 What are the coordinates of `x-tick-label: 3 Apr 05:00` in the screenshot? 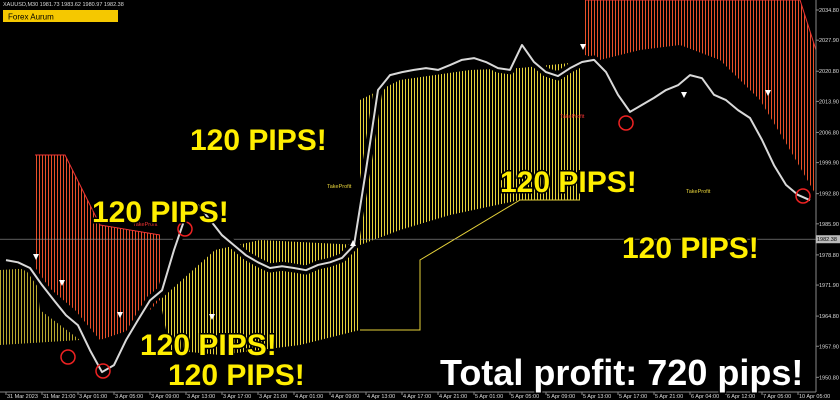 It's located at (129, 397).